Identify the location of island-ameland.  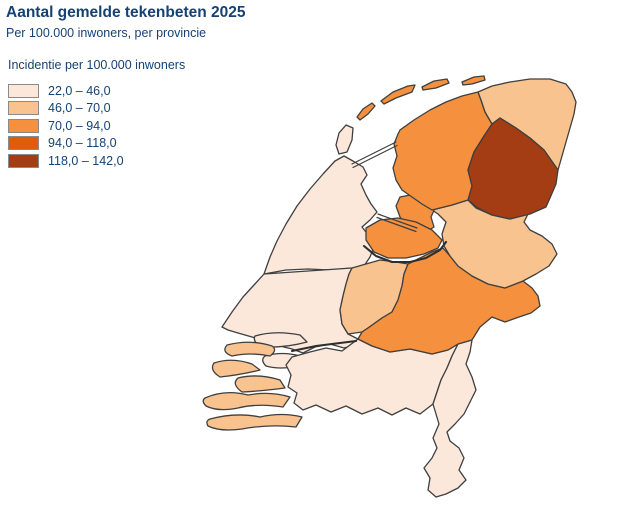
(435, 84).